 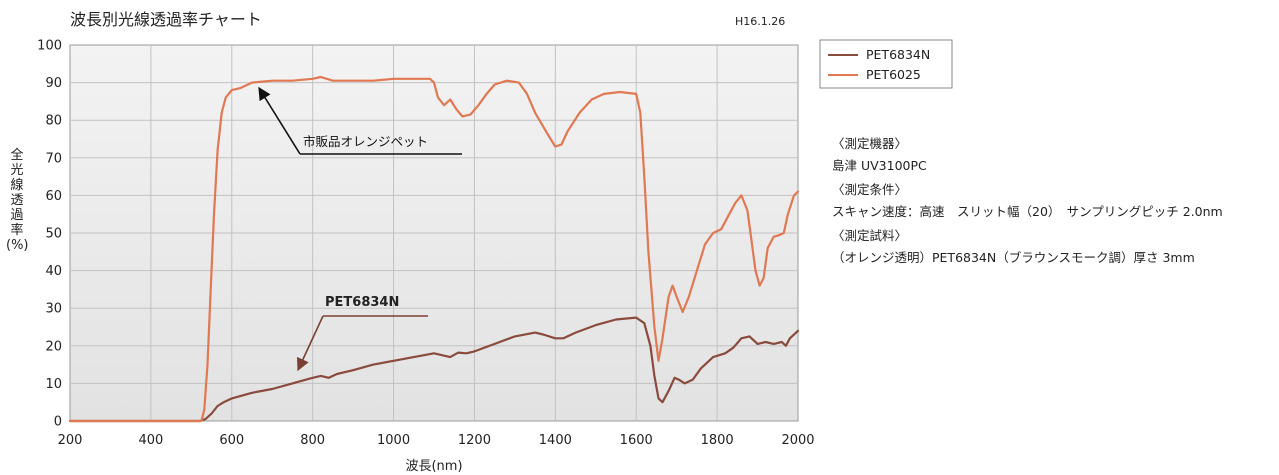 What do you see at coordinates (1013, 257) in the screenshot?
I see `sample-value: （オレンジ透明）PET6834N（ブラウンスモーク調）厚さ 3mm` at bounding box center [1013, 257].